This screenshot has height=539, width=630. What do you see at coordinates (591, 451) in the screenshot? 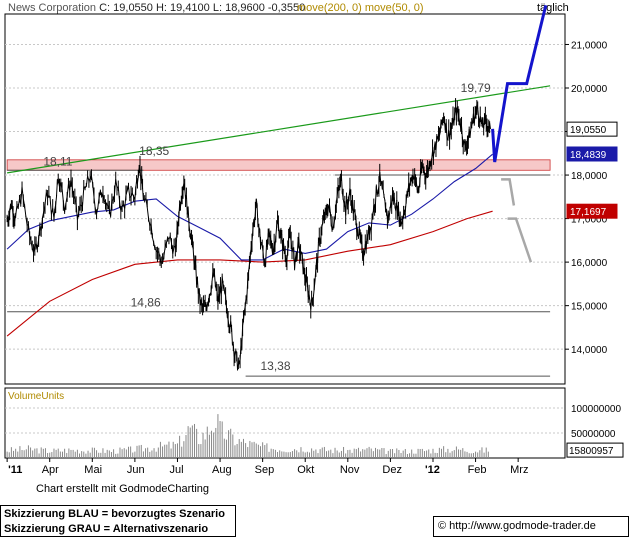
I see `volume-last-tag-label: 15800957` at bounding box center [591, 451].